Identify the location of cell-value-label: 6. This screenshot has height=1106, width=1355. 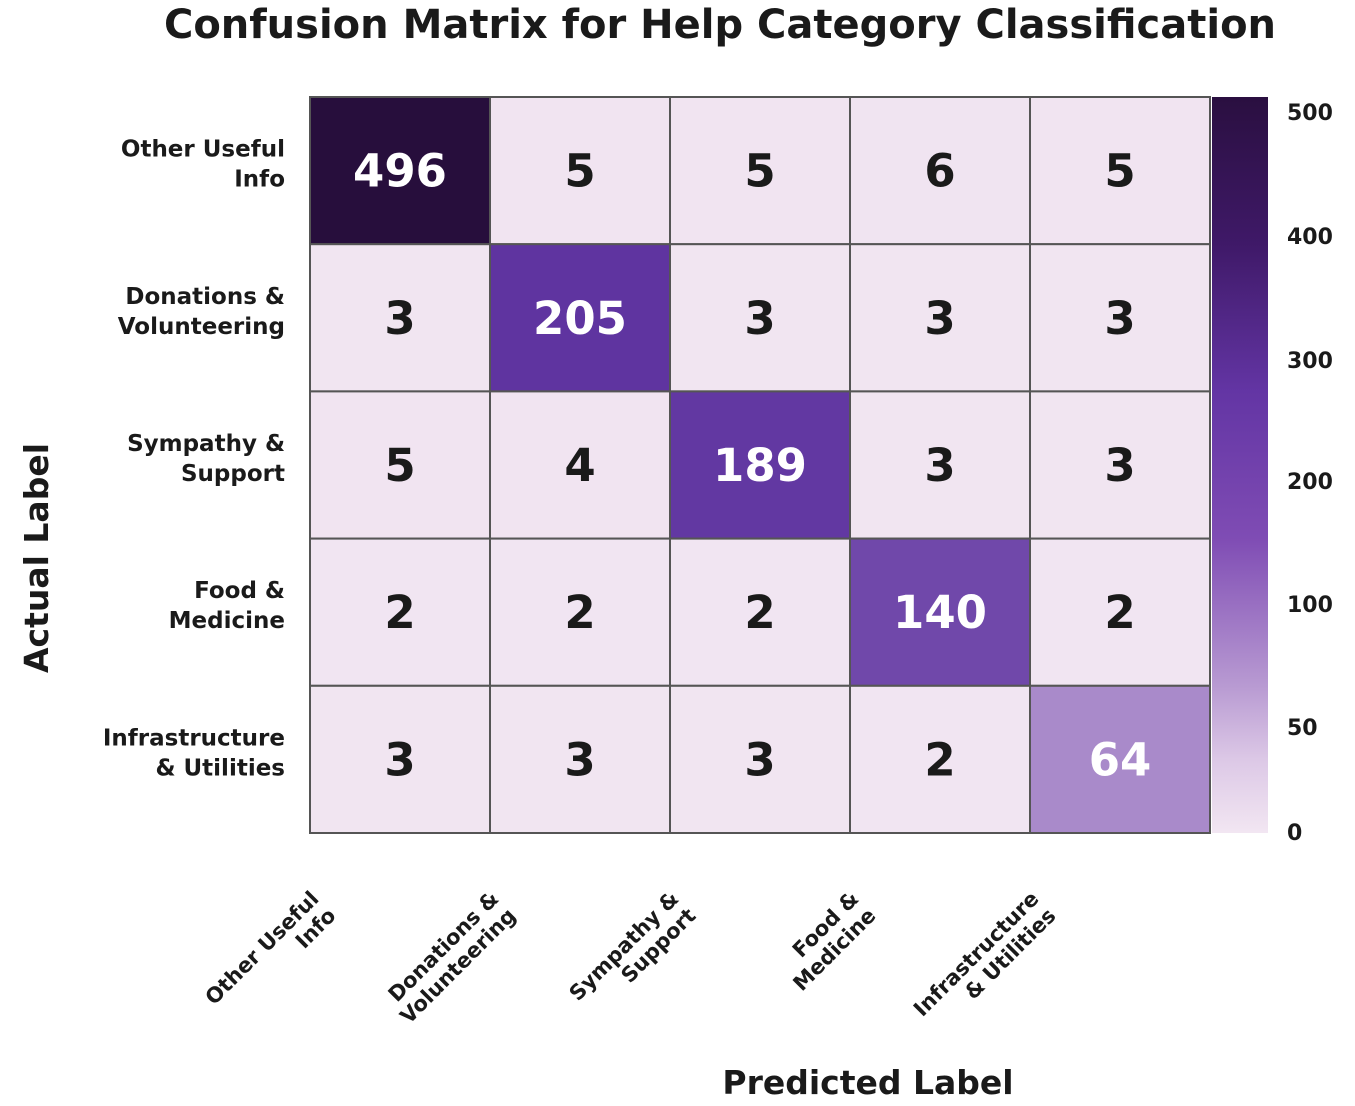
(939, 171).